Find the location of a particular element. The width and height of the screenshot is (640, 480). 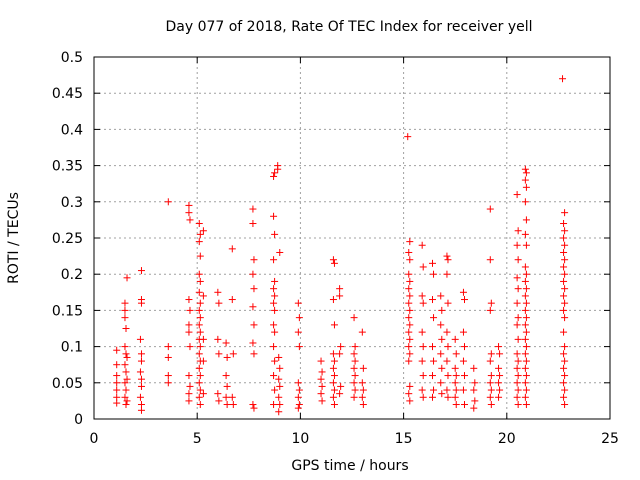

x-tick-label: 0 is located at coordinates (94, 439).